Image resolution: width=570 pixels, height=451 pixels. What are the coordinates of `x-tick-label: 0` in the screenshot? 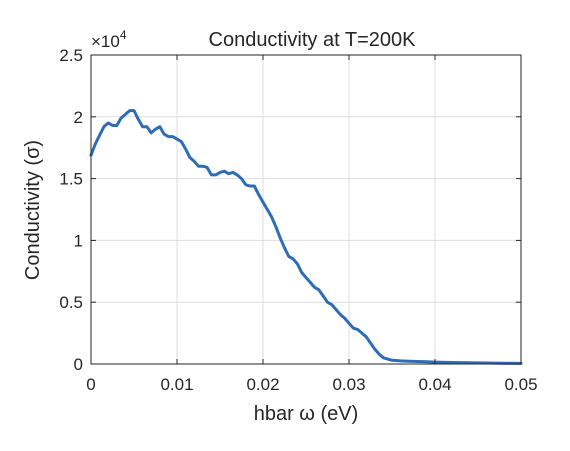 It's located at (90, 384).